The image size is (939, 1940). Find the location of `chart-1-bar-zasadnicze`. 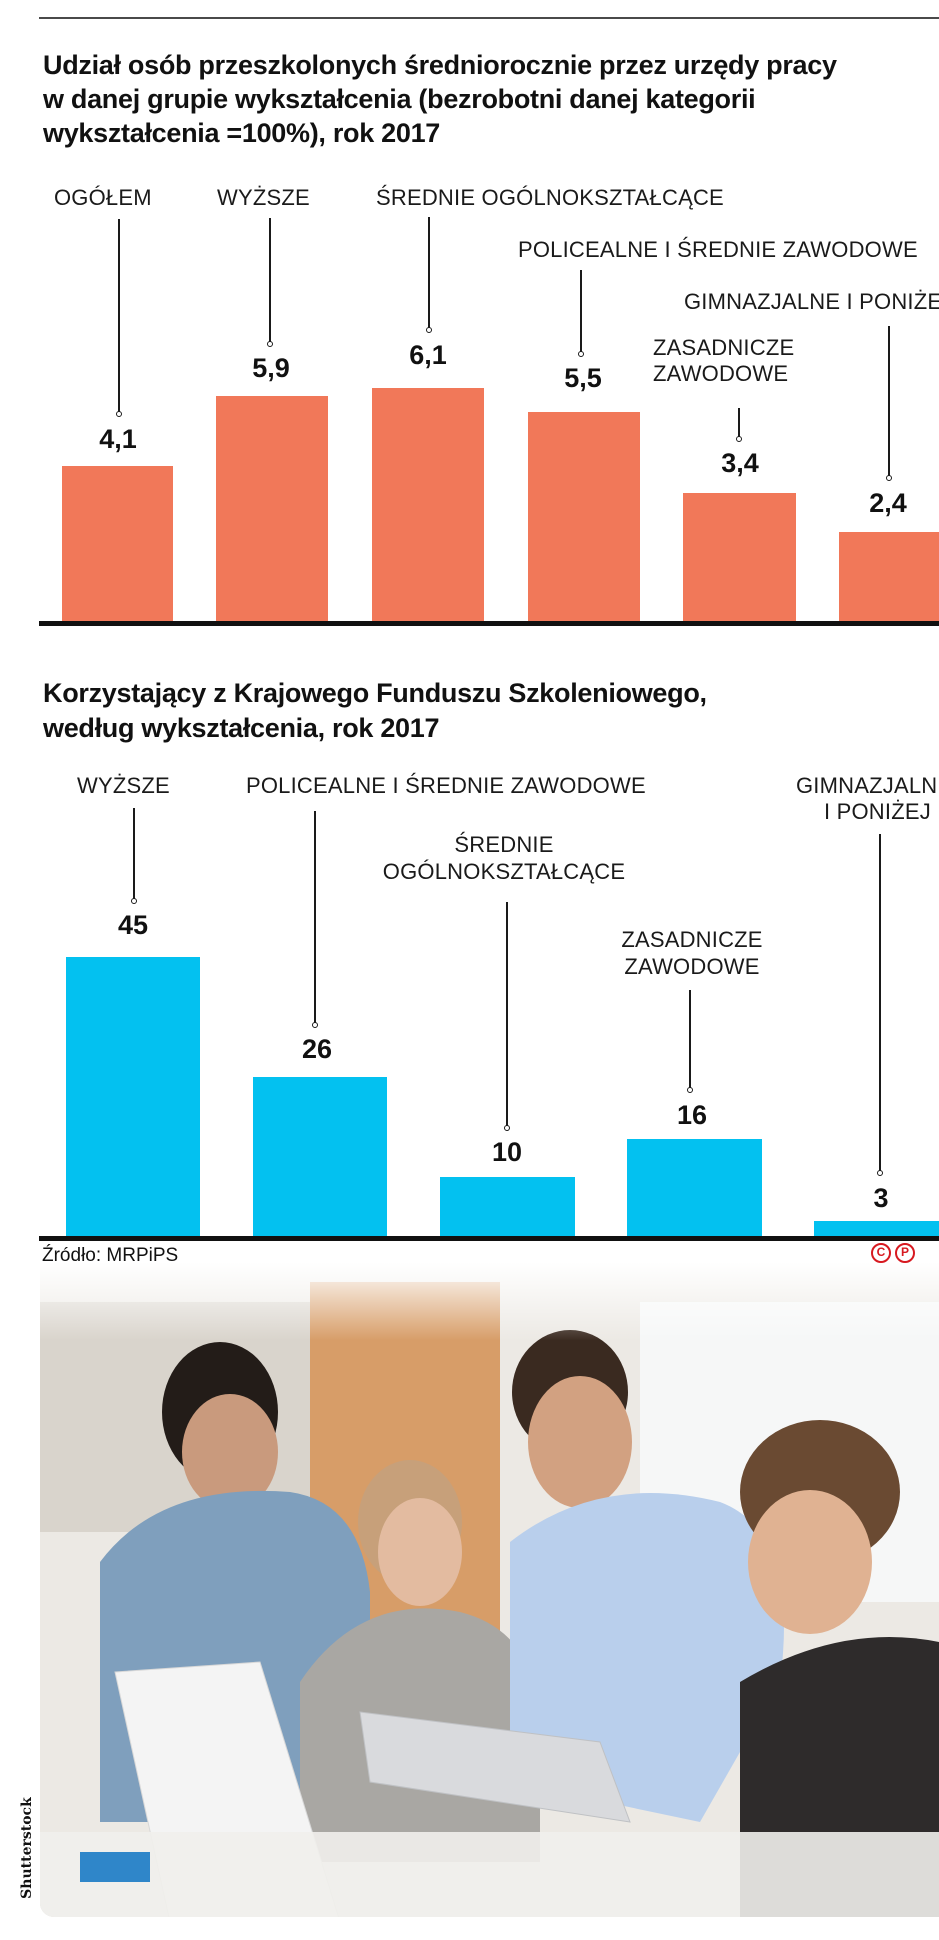

chart-1-bar-zasadnicze is located at coordinates (739, 557).